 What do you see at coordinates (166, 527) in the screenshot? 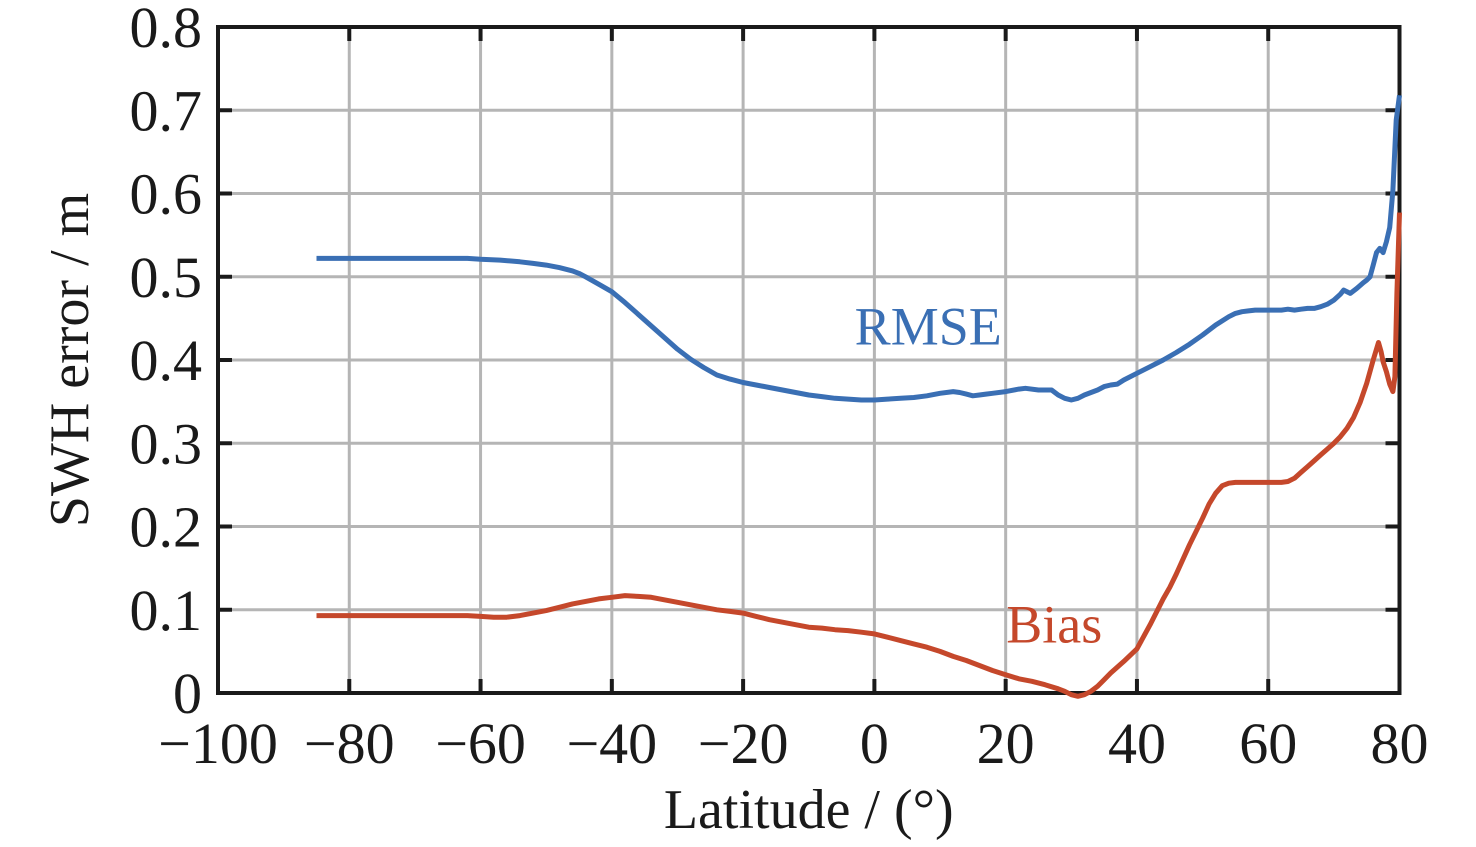
I see `y-tick-label: 0.2` at bounding box center [166, 527].